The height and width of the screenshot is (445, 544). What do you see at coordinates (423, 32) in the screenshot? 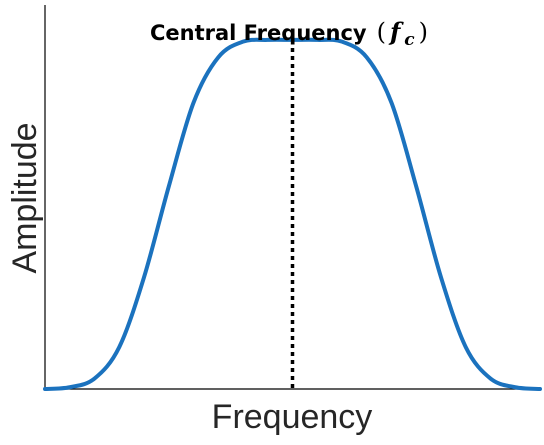
I see `chart-title-paren-close: )` at bounding box center [423, 32].